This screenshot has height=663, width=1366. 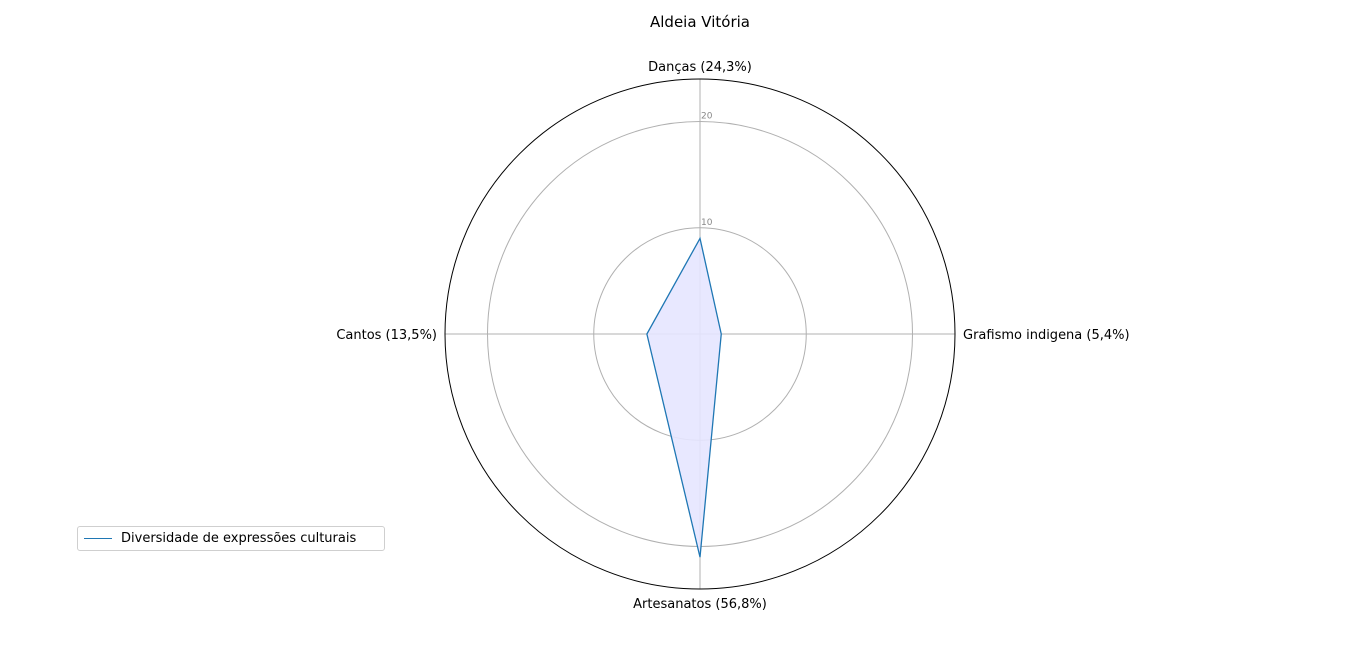 What do you see at coordinates (386, 335) in the screenshot?
I see `category-label: Cantos (13,5%)` at bounding box center [386, 335].